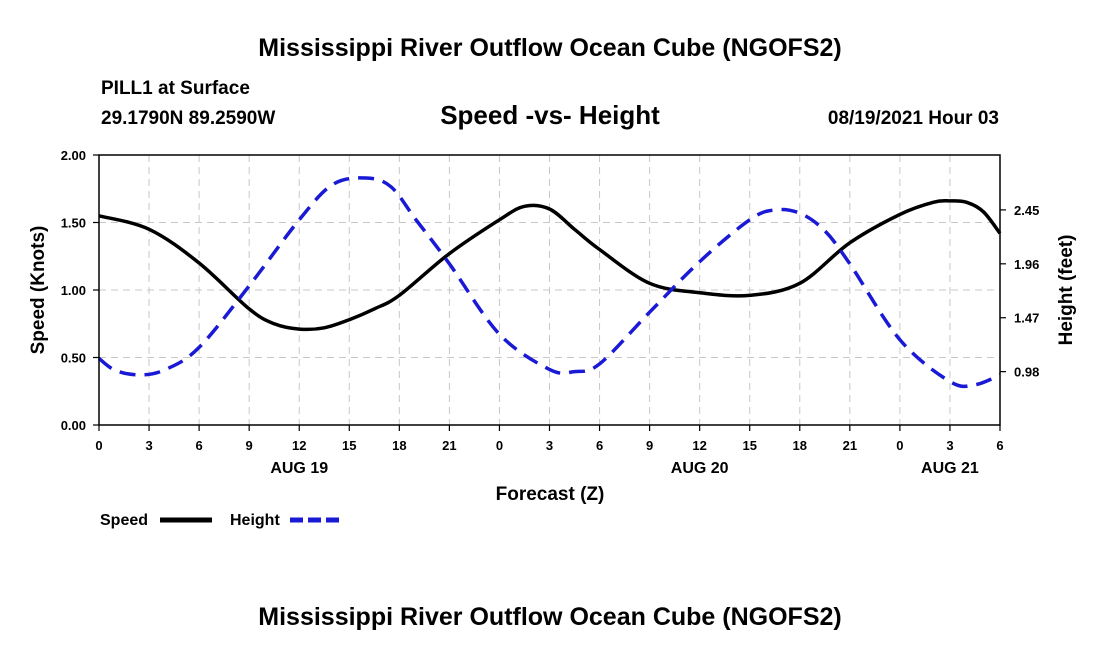 Image resolution: width=1100 pixels, height=650 pixels. Describe the element at coordinates (73, 290) in the screenshot. I see `y-left-tick-label: 1.00` at that location.